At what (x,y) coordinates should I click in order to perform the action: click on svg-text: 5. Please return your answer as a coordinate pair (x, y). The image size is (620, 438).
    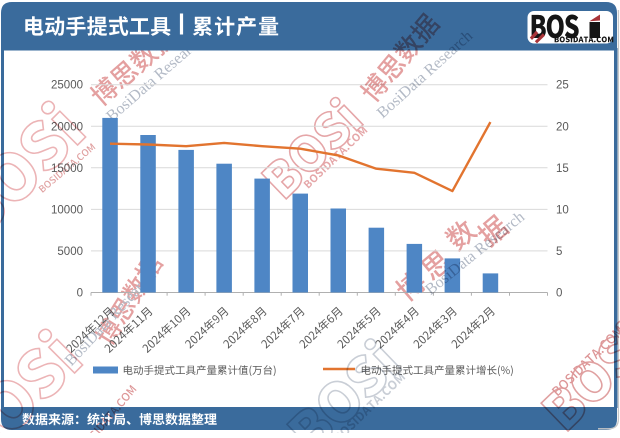
    Looking at the image, I should click on (559, 252).